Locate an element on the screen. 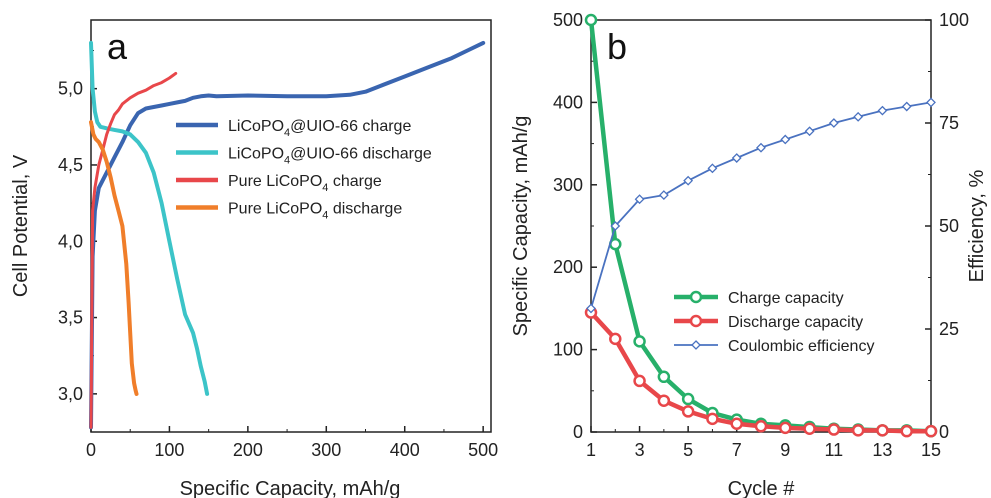  panel-b-y-right-tick-label: 25 is located at coordinates (949, 329).